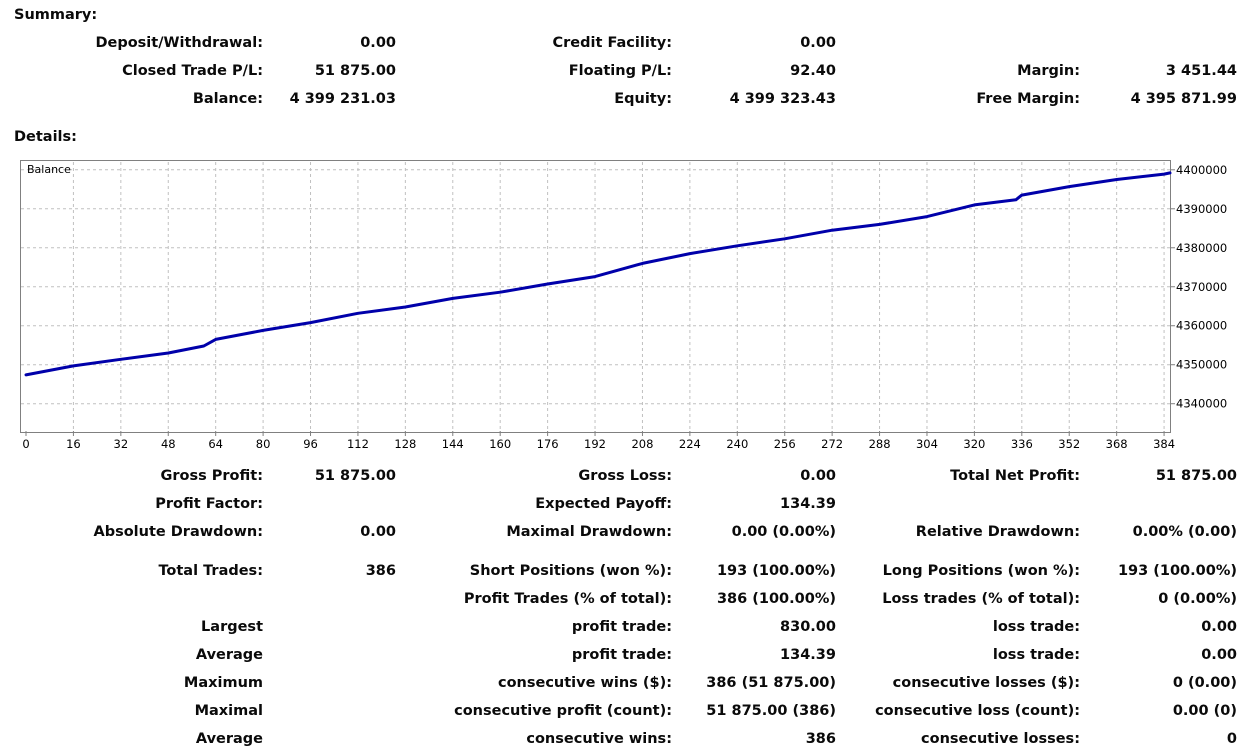 The height and width of the screenshot is (751, 1250). I want to click on x-tick-label: 32, so click(121, 444).